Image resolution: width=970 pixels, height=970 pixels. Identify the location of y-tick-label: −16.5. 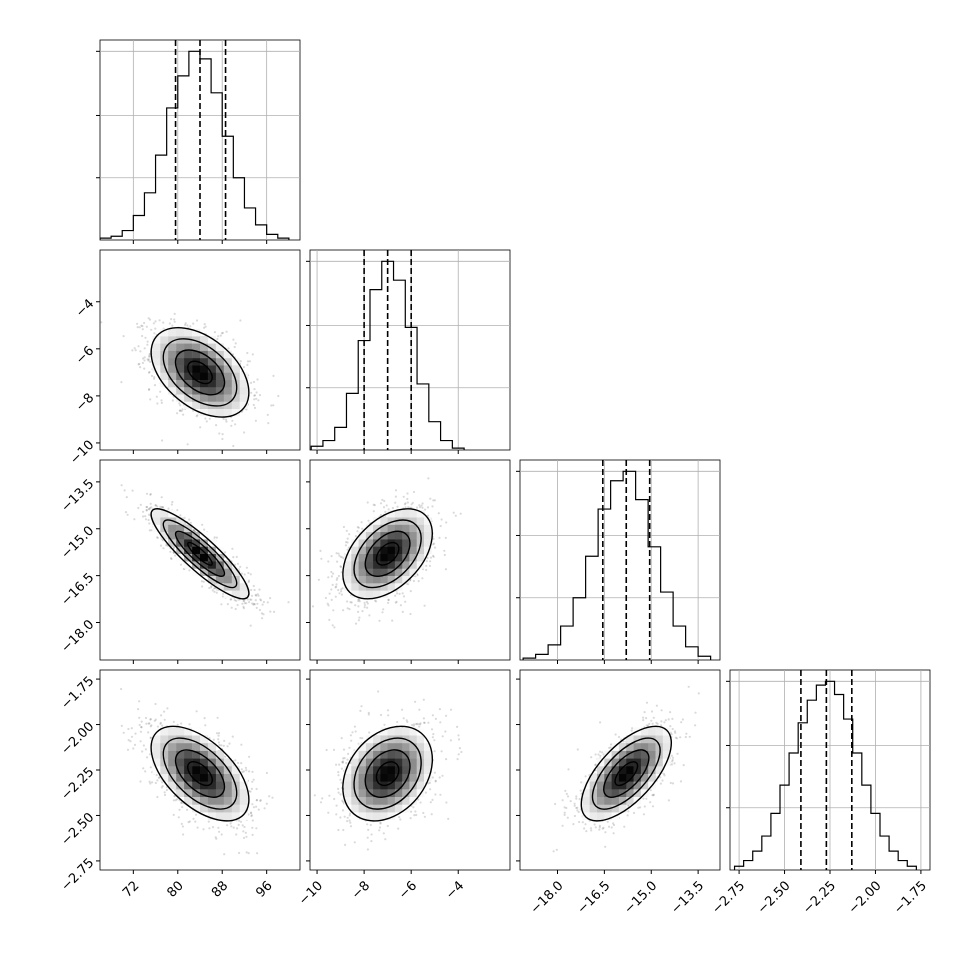
(78, 589).